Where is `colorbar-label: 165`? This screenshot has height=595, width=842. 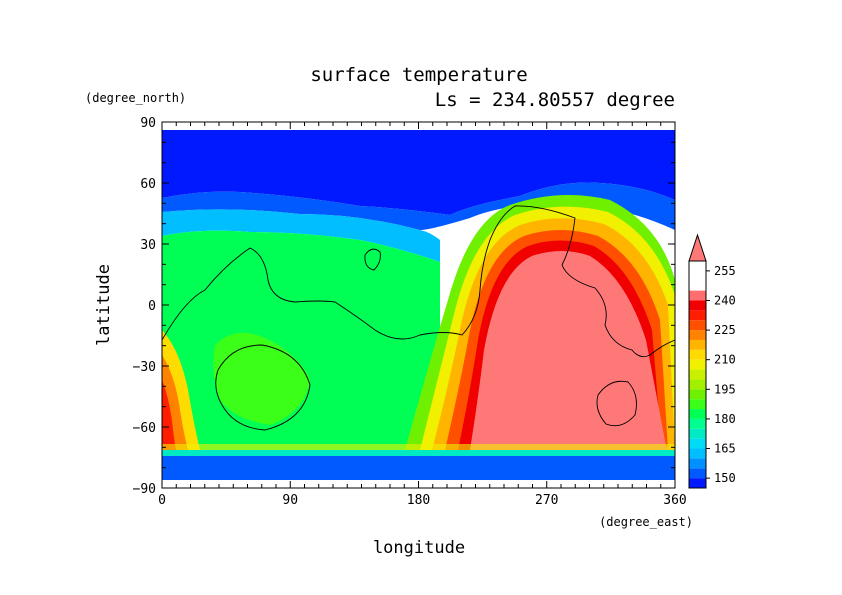
colorbar-label: 165 is located at coordinates (725, 449).